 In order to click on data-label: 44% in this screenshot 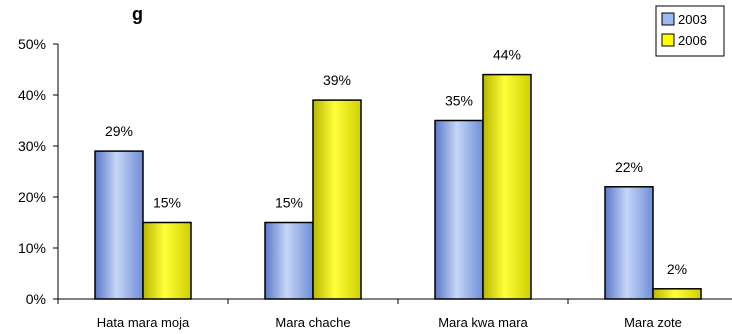, I will do `click(507, 55)`.